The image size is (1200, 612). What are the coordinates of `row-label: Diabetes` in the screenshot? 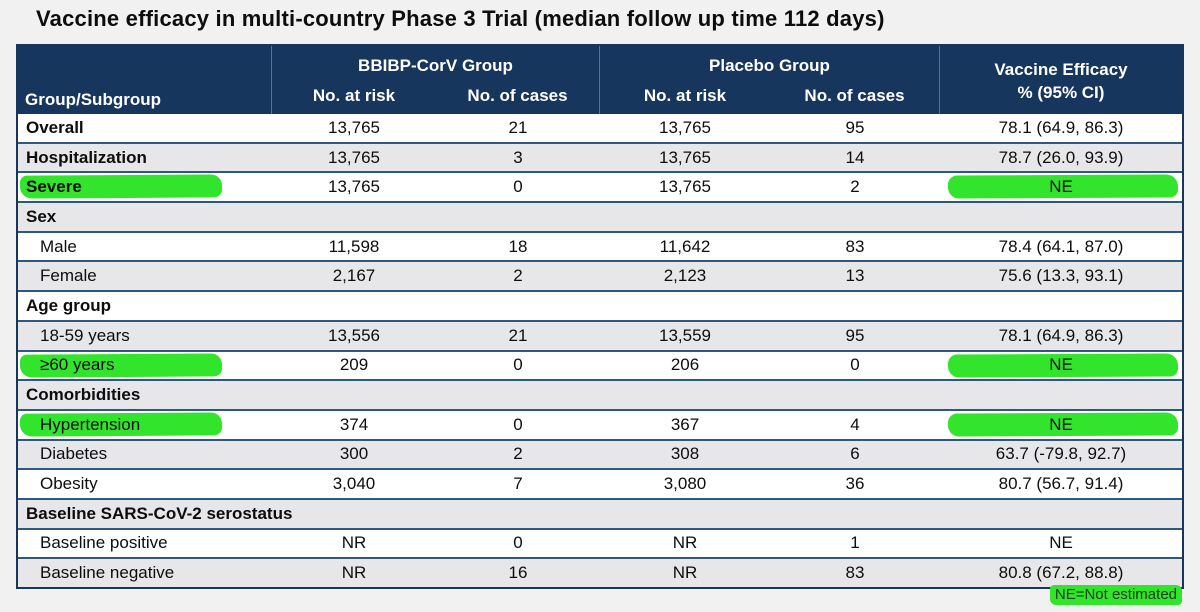 It's located at (145, 455).